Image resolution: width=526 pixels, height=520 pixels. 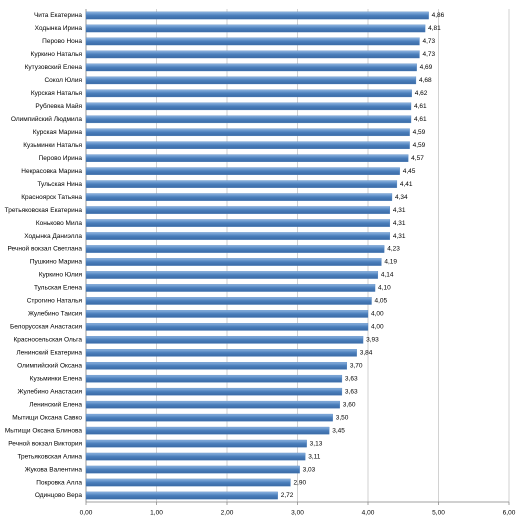 What do you see at coordinates (384, 288) in the screenshot?
I see `data-label: 4,10` at bounding box center [384, 288].